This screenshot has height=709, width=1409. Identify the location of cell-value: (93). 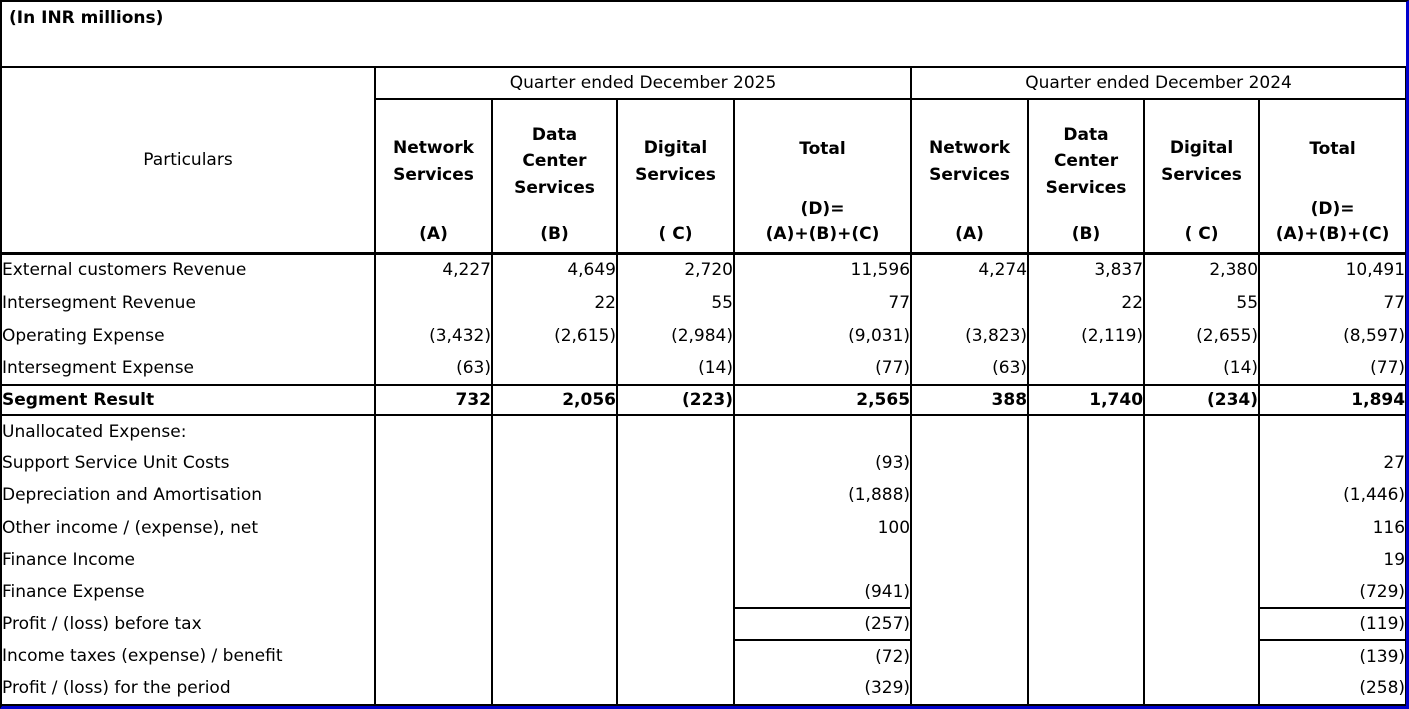
(822, 463).